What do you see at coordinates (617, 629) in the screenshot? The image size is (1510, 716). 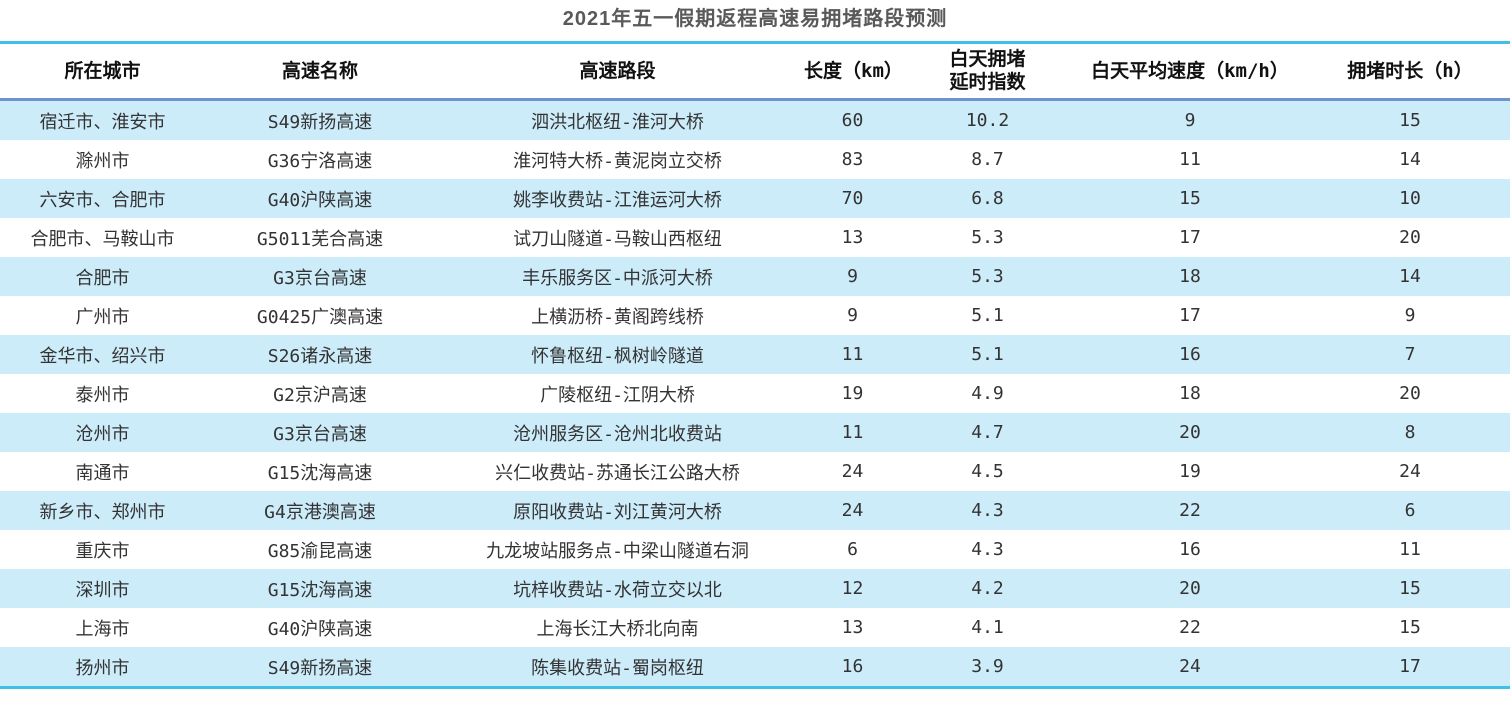 I see `table-cell: 上海长江大桥北向南` at bounding box center [617, 629].